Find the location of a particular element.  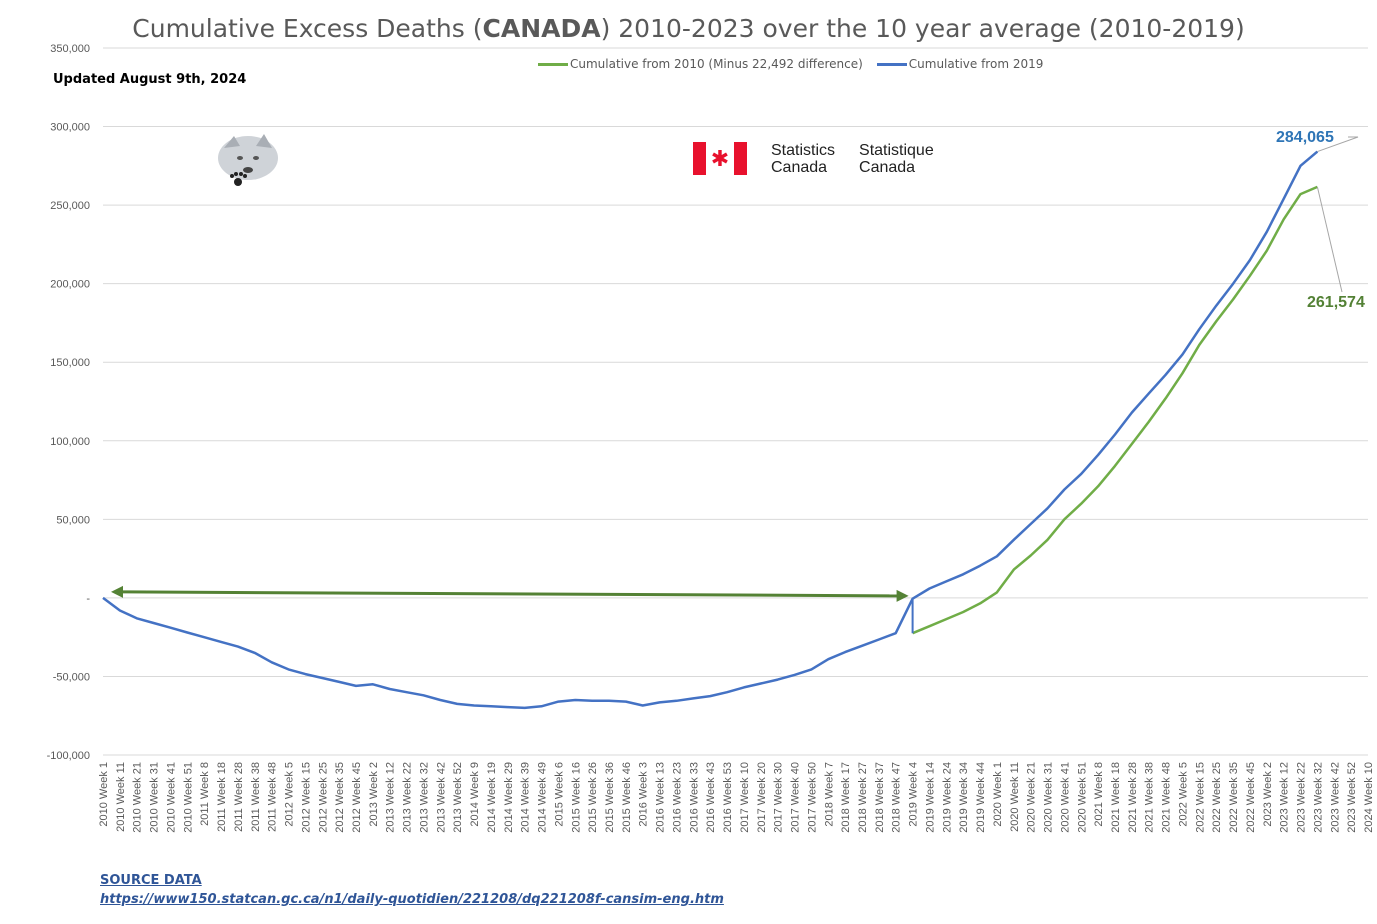

x-tick-label: 2016 Week 43 is located at coordinates (711, 797).